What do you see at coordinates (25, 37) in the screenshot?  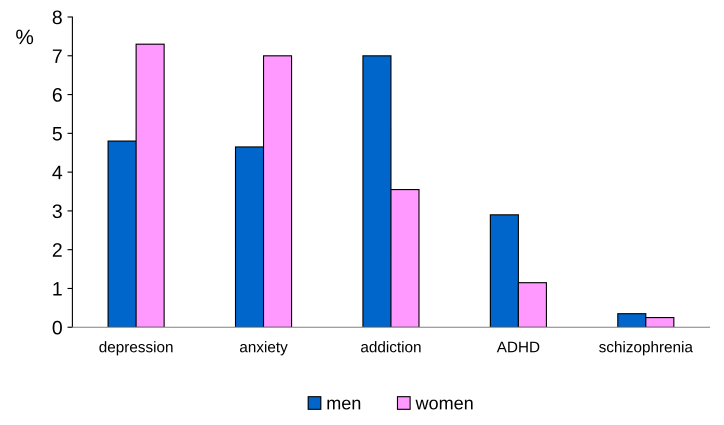 I see `y-axis-title: %` at bounding box center [25, 37].